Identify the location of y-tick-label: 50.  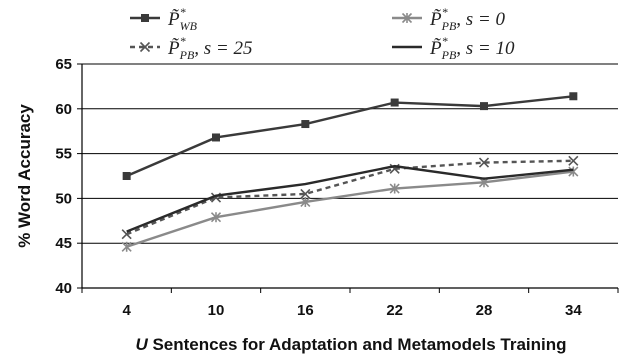
(63, 198).